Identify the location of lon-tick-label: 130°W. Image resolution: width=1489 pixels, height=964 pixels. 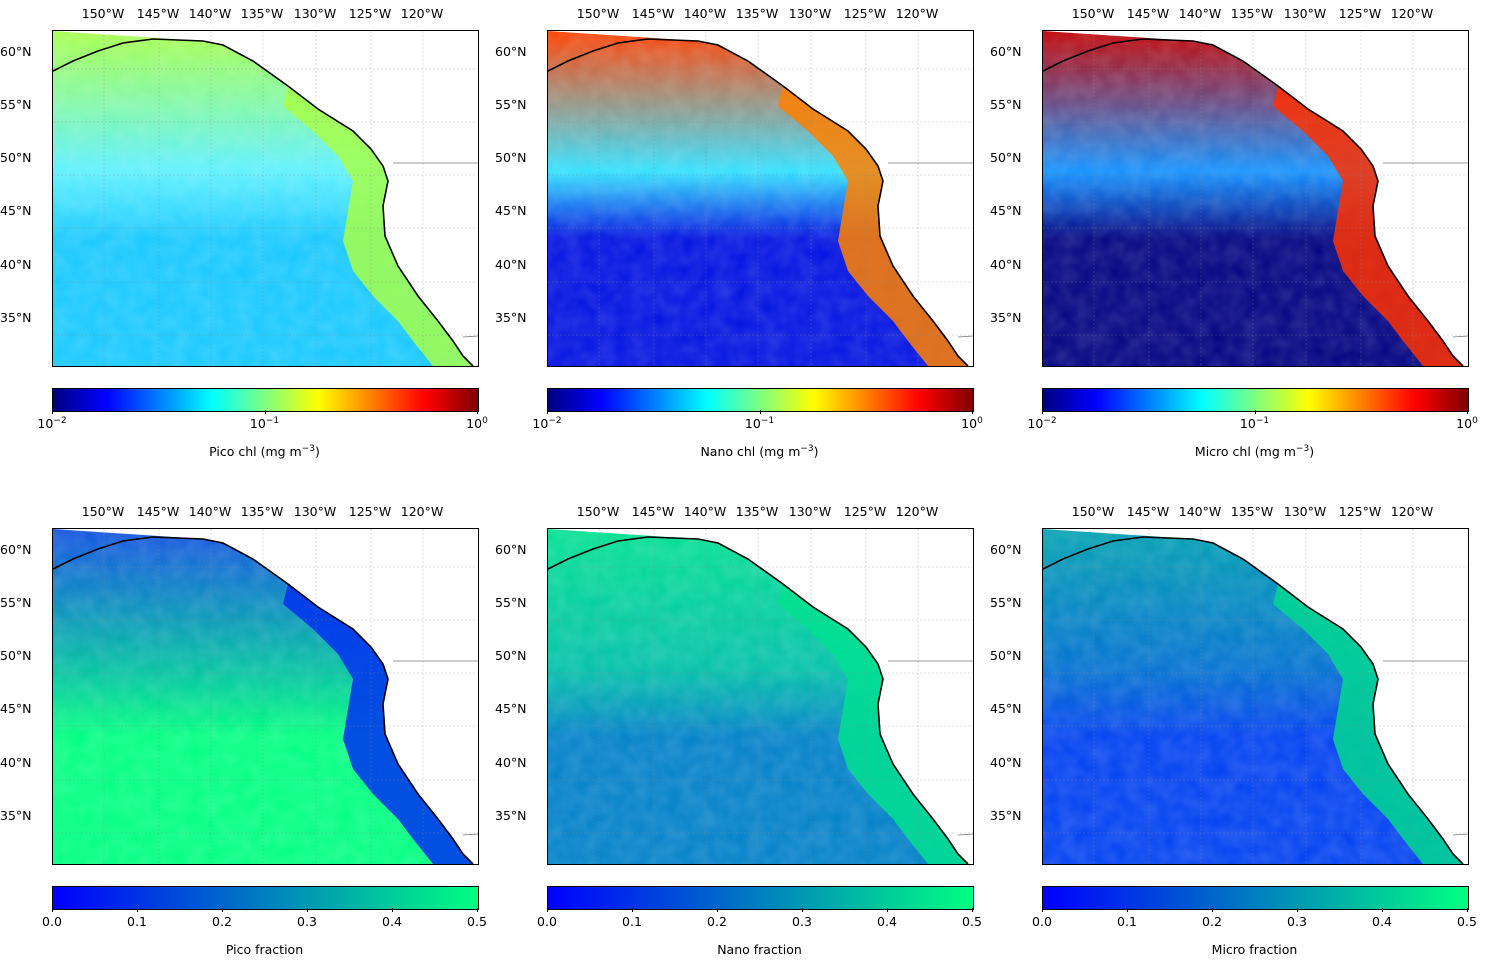
(315, 13).